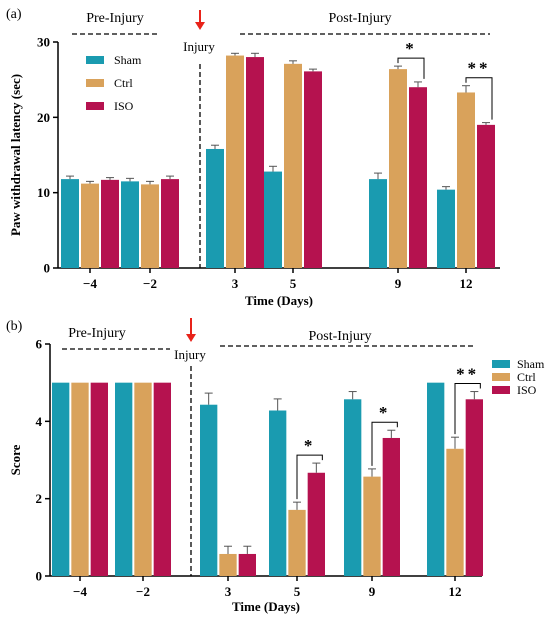 Image resolution: width=550 pixels, height=622 pixels. I want to click on y-tick-label: 10, so click(43, 192).